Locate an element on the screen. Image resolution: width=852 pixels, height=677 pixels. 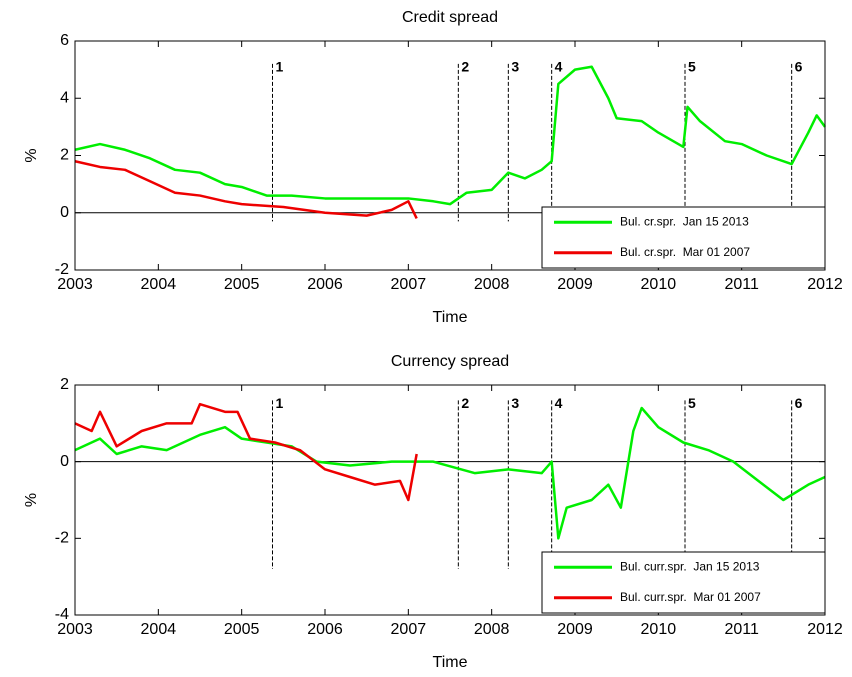
y-tick-label: -4 is located at coordinates (62, 614).